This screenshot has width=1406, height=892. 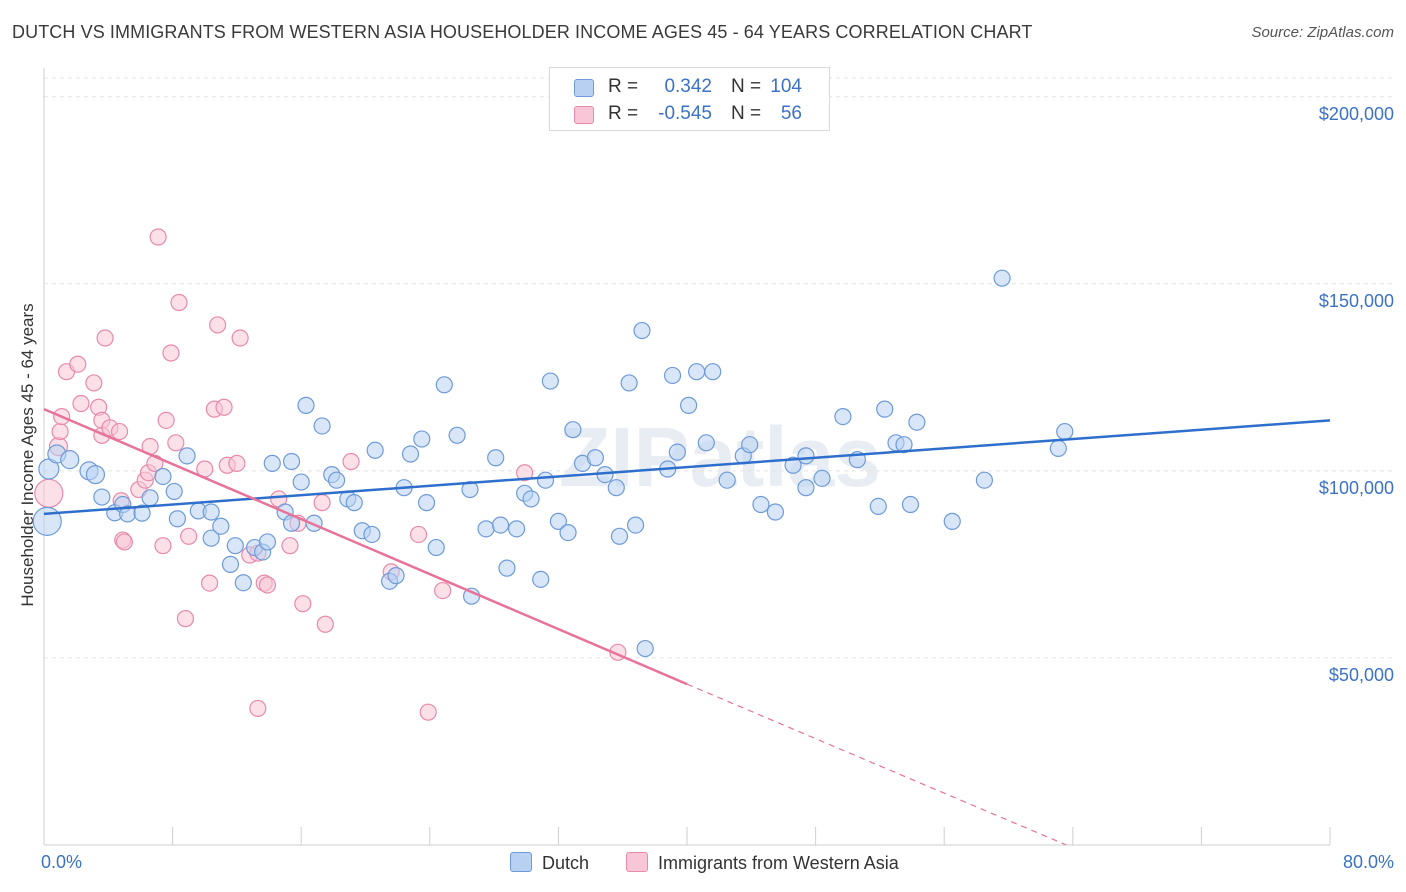 I want to click on y-tick-label: $100,000, so click(x=1356, y=487).